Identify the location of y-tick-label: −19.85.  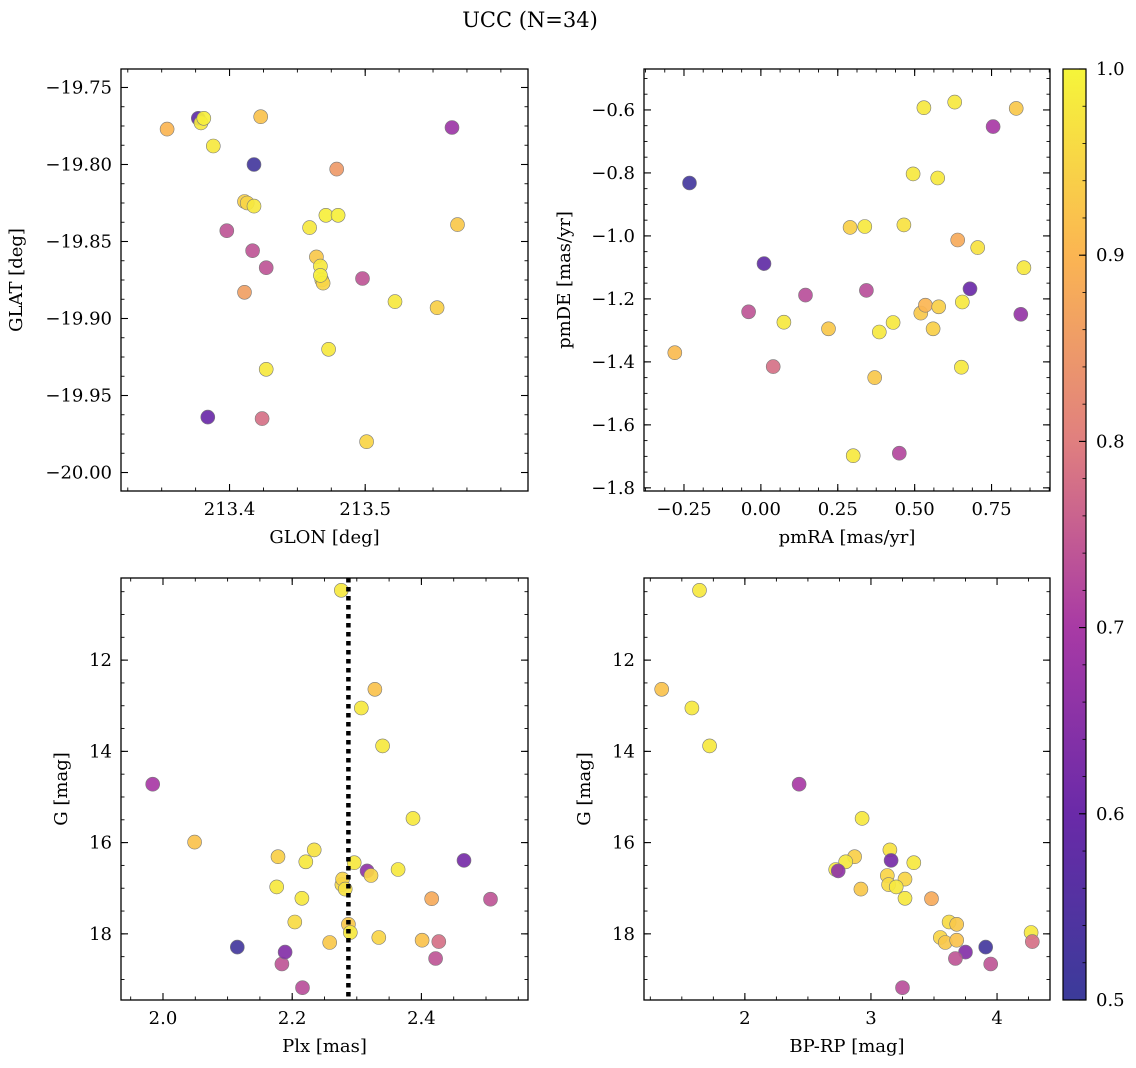
(78, 241).